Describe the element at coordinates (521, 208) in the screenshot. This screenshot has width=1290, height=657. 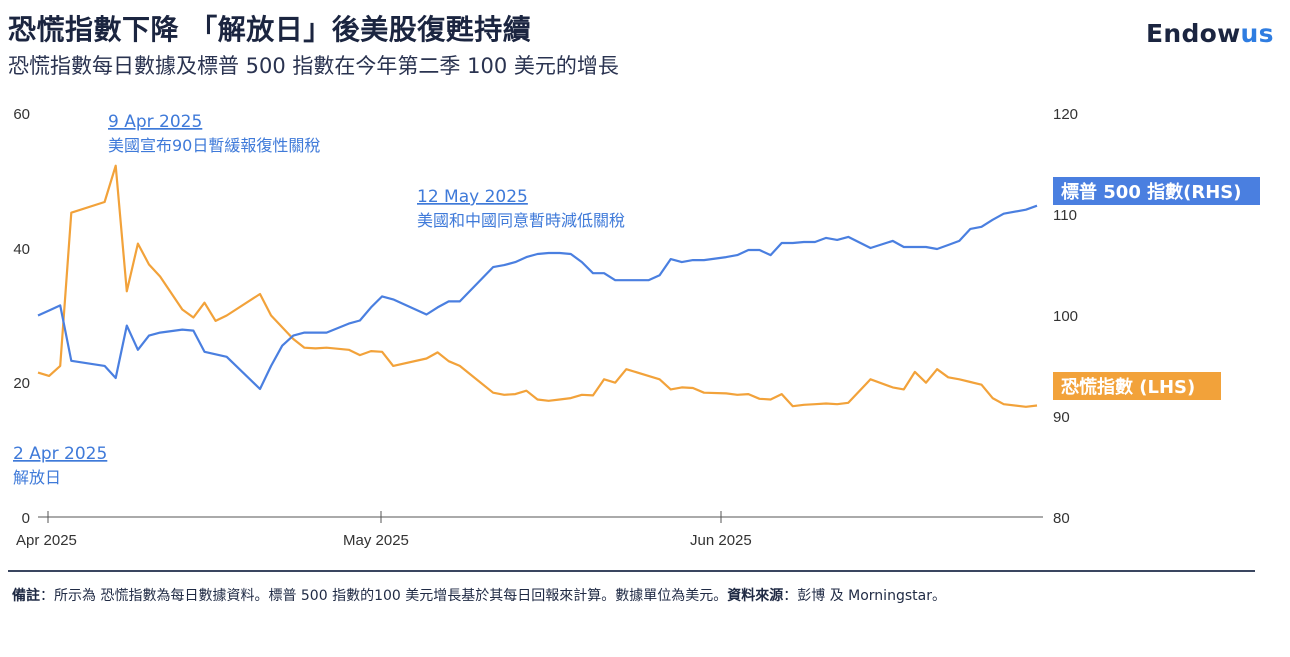
I see `annotation-12-may: 12 May 2025 美國和中國同意暫時減低關稅` at that location.